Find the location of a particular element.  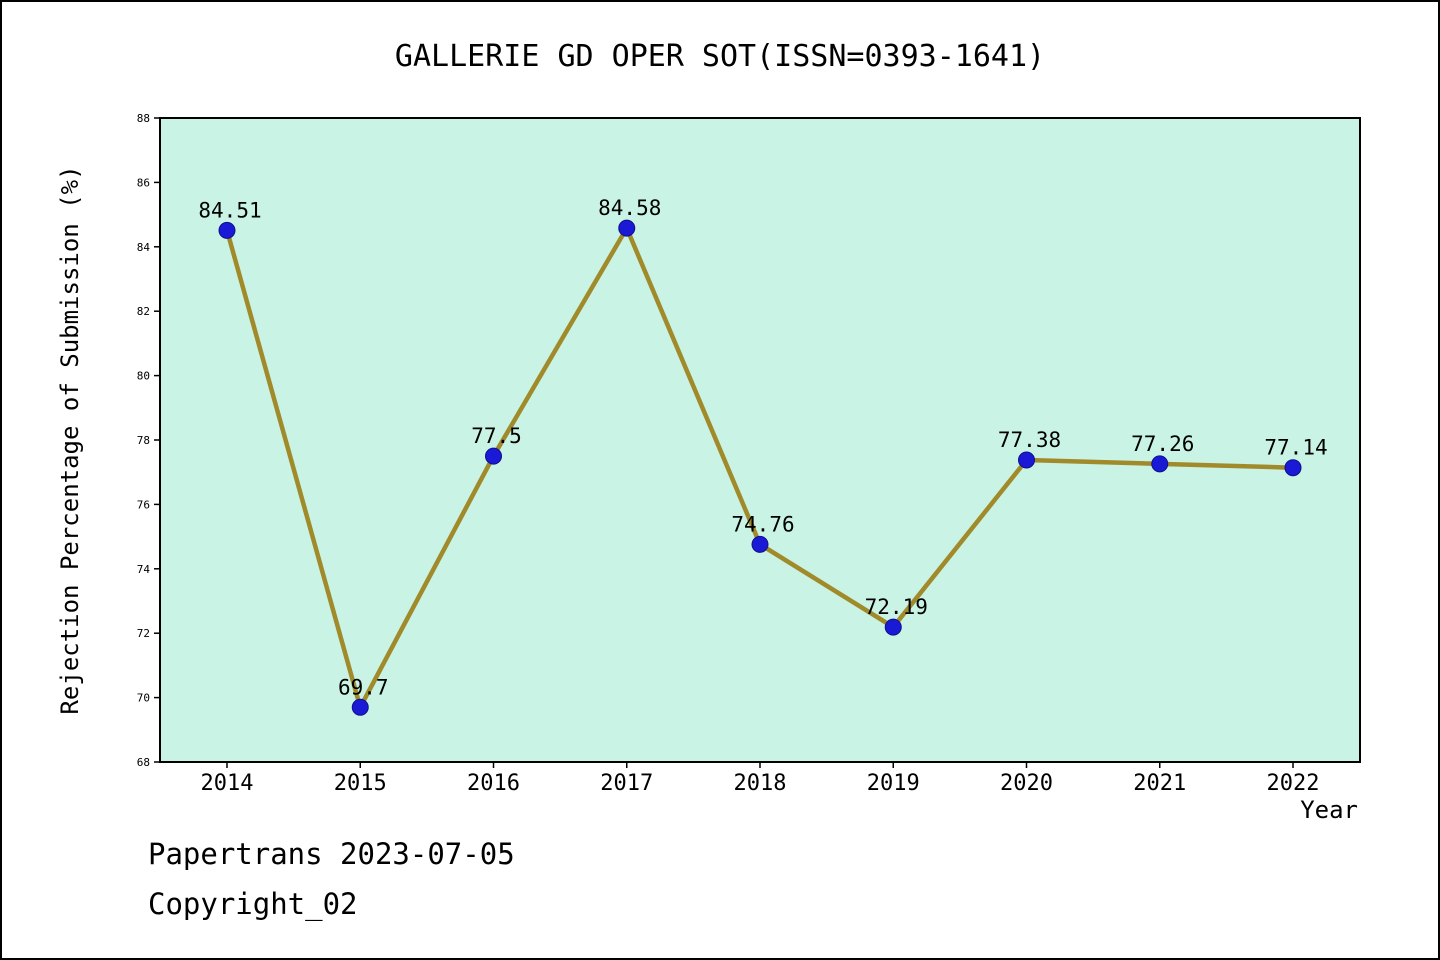

data-point-label: 77.5 is located at coordinates (496, 436).